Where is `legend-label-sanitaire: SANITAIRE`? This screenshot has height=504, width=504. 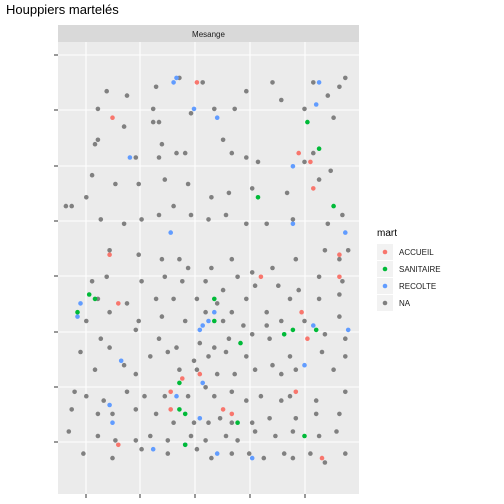
legend-label-sanitaire: SANITAIRE is located at coordinates (420, 269).